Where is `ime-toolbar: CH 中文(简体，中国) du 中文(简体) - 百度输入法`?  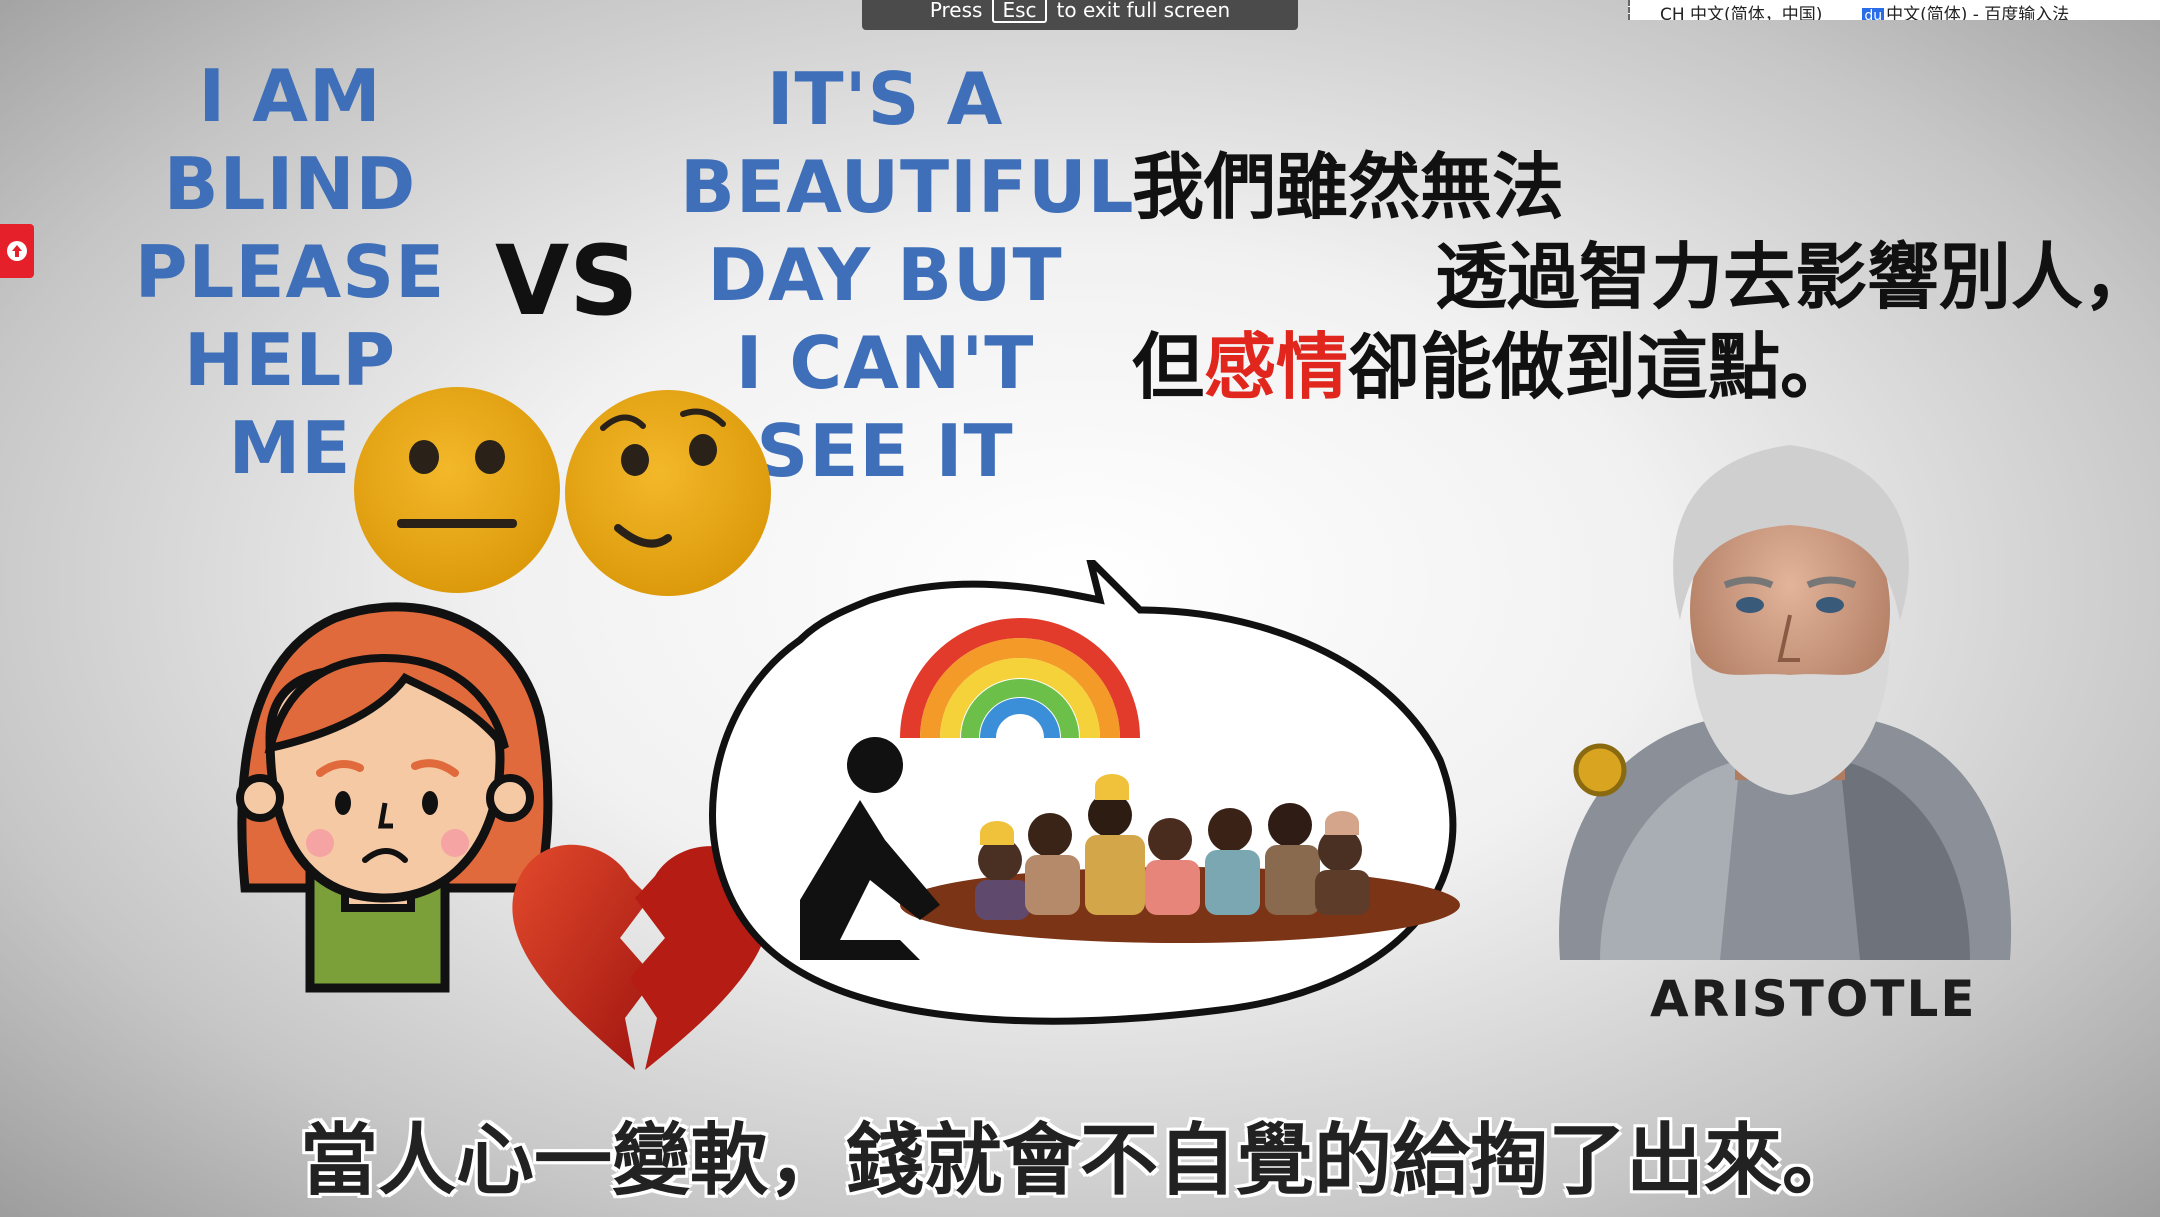 ime-toolbar: CH 中文(简体，中国) du 中文(简体) - 百度输入法 is located at coordinates (1894, 10).